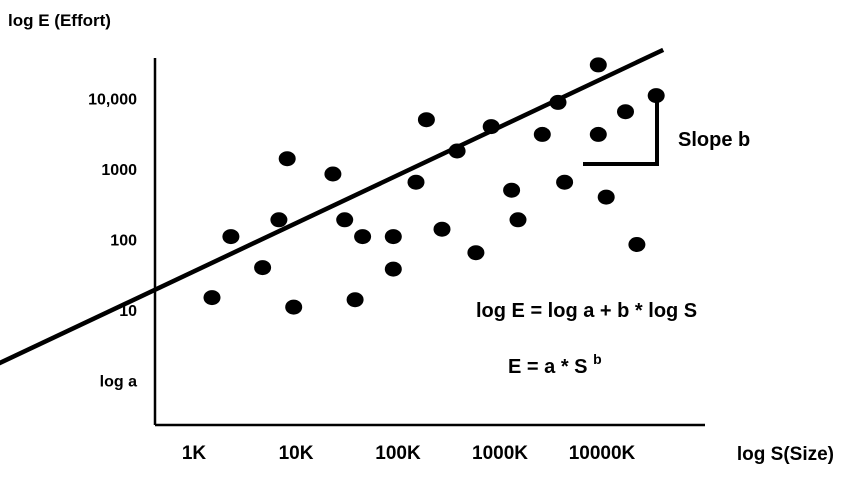 This screenshot has height=486, width=860. Describe the element at coordinates (194, 453) in the screenshot. I see `x-tick-label: 1K` at that location.